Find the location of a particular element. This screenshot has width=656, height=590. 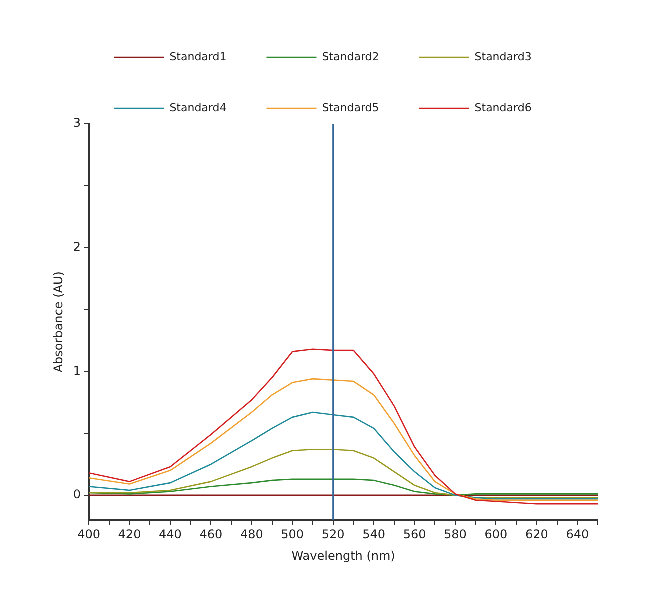

legend-label: Standard5 is located at coordinates (351, 107).